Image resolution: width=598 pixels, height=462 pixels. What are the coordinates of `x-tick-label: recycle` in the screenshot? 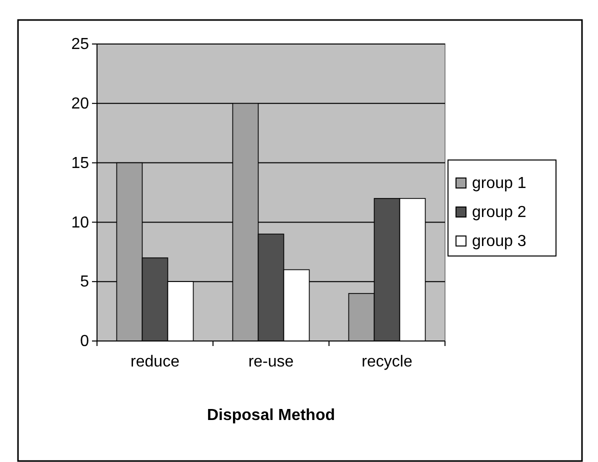 It's located at (387, 361).